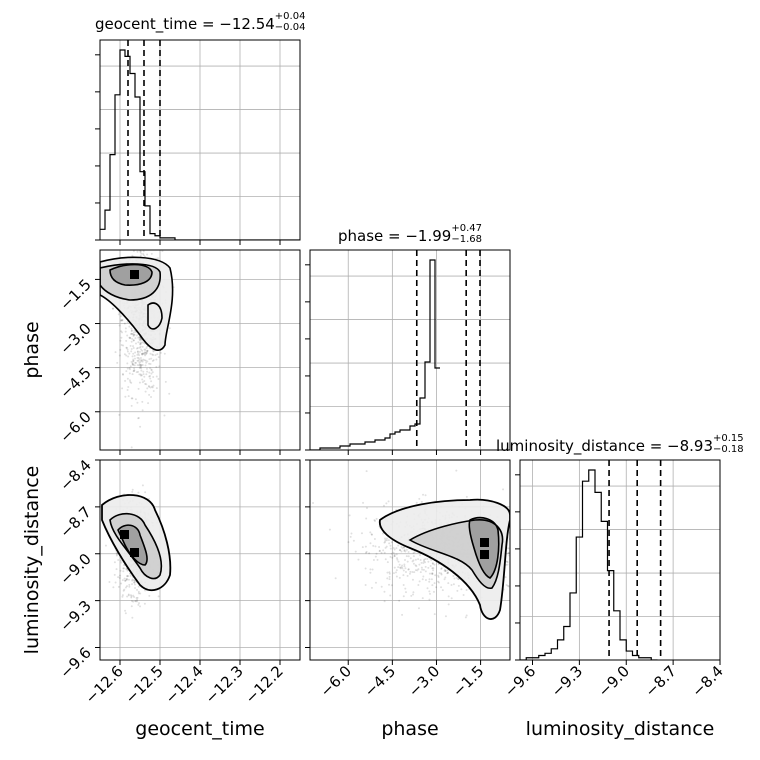 Image resolution: width=760 pixels, height=760 pixels. I want to click on x-tick-label: −12.4, so click(184, 684).